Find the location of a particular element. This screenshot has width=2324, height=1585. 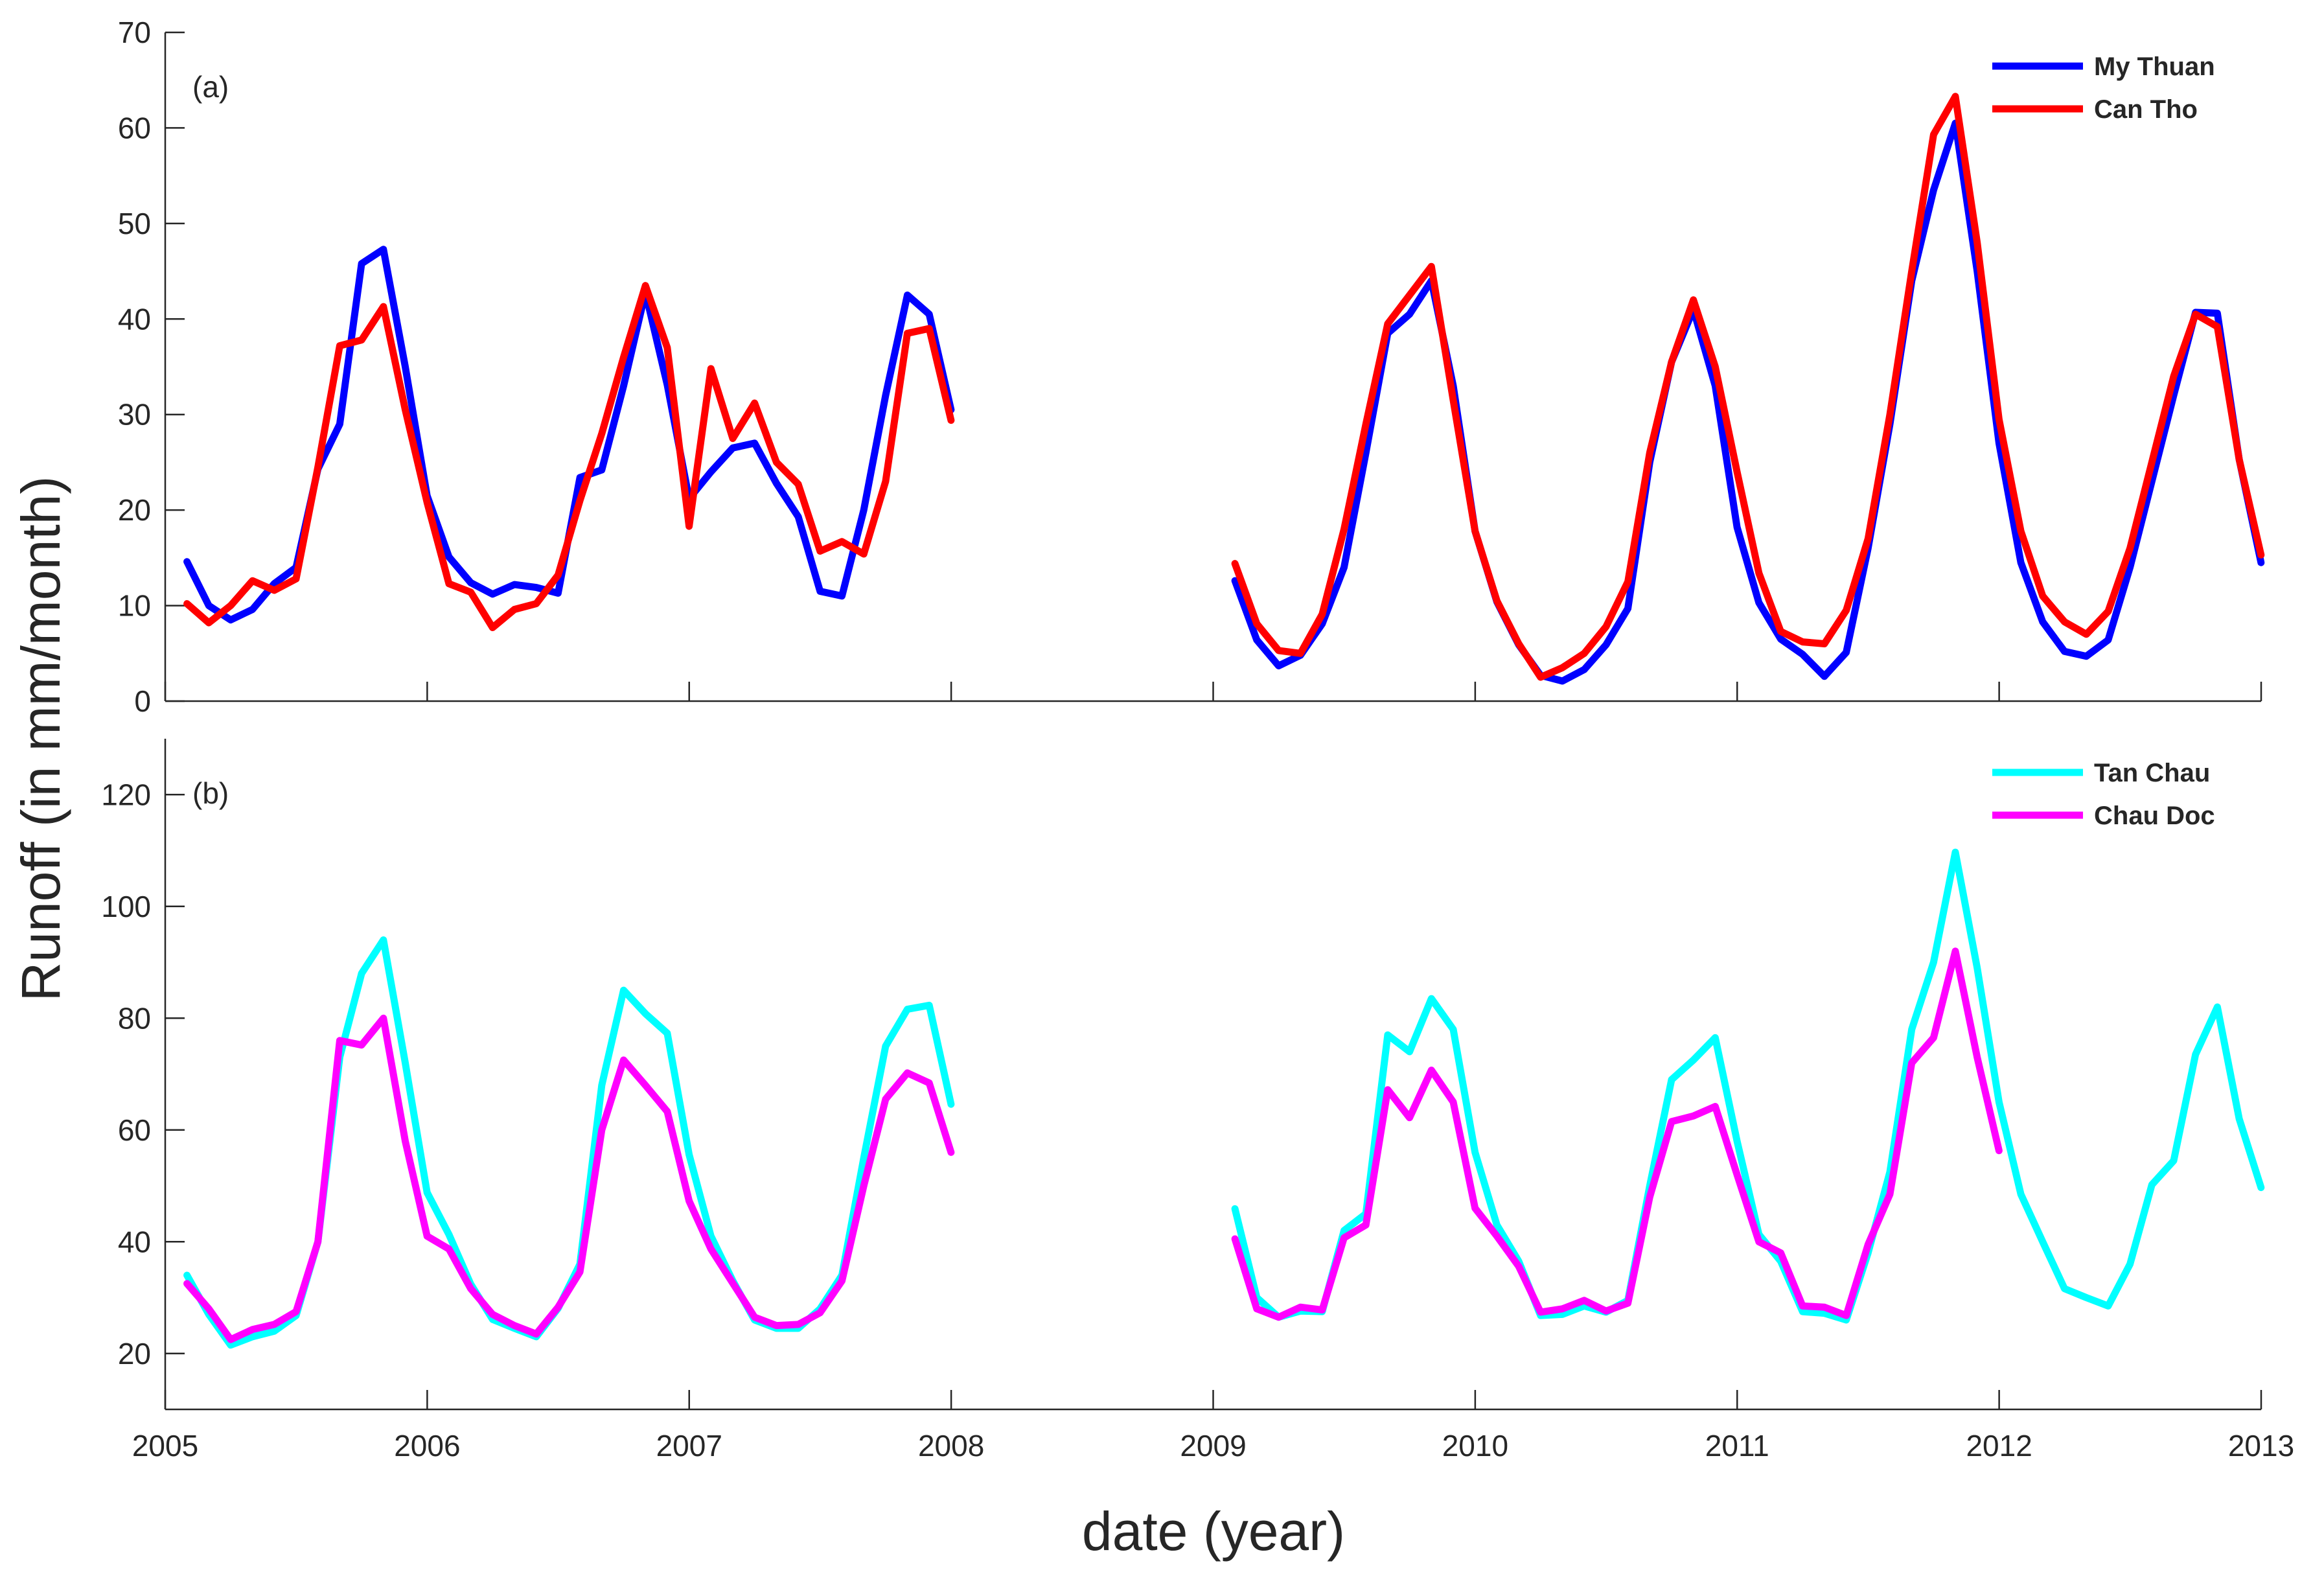

x-tick-label: 2013 is located at coordinates (2261, 1446).